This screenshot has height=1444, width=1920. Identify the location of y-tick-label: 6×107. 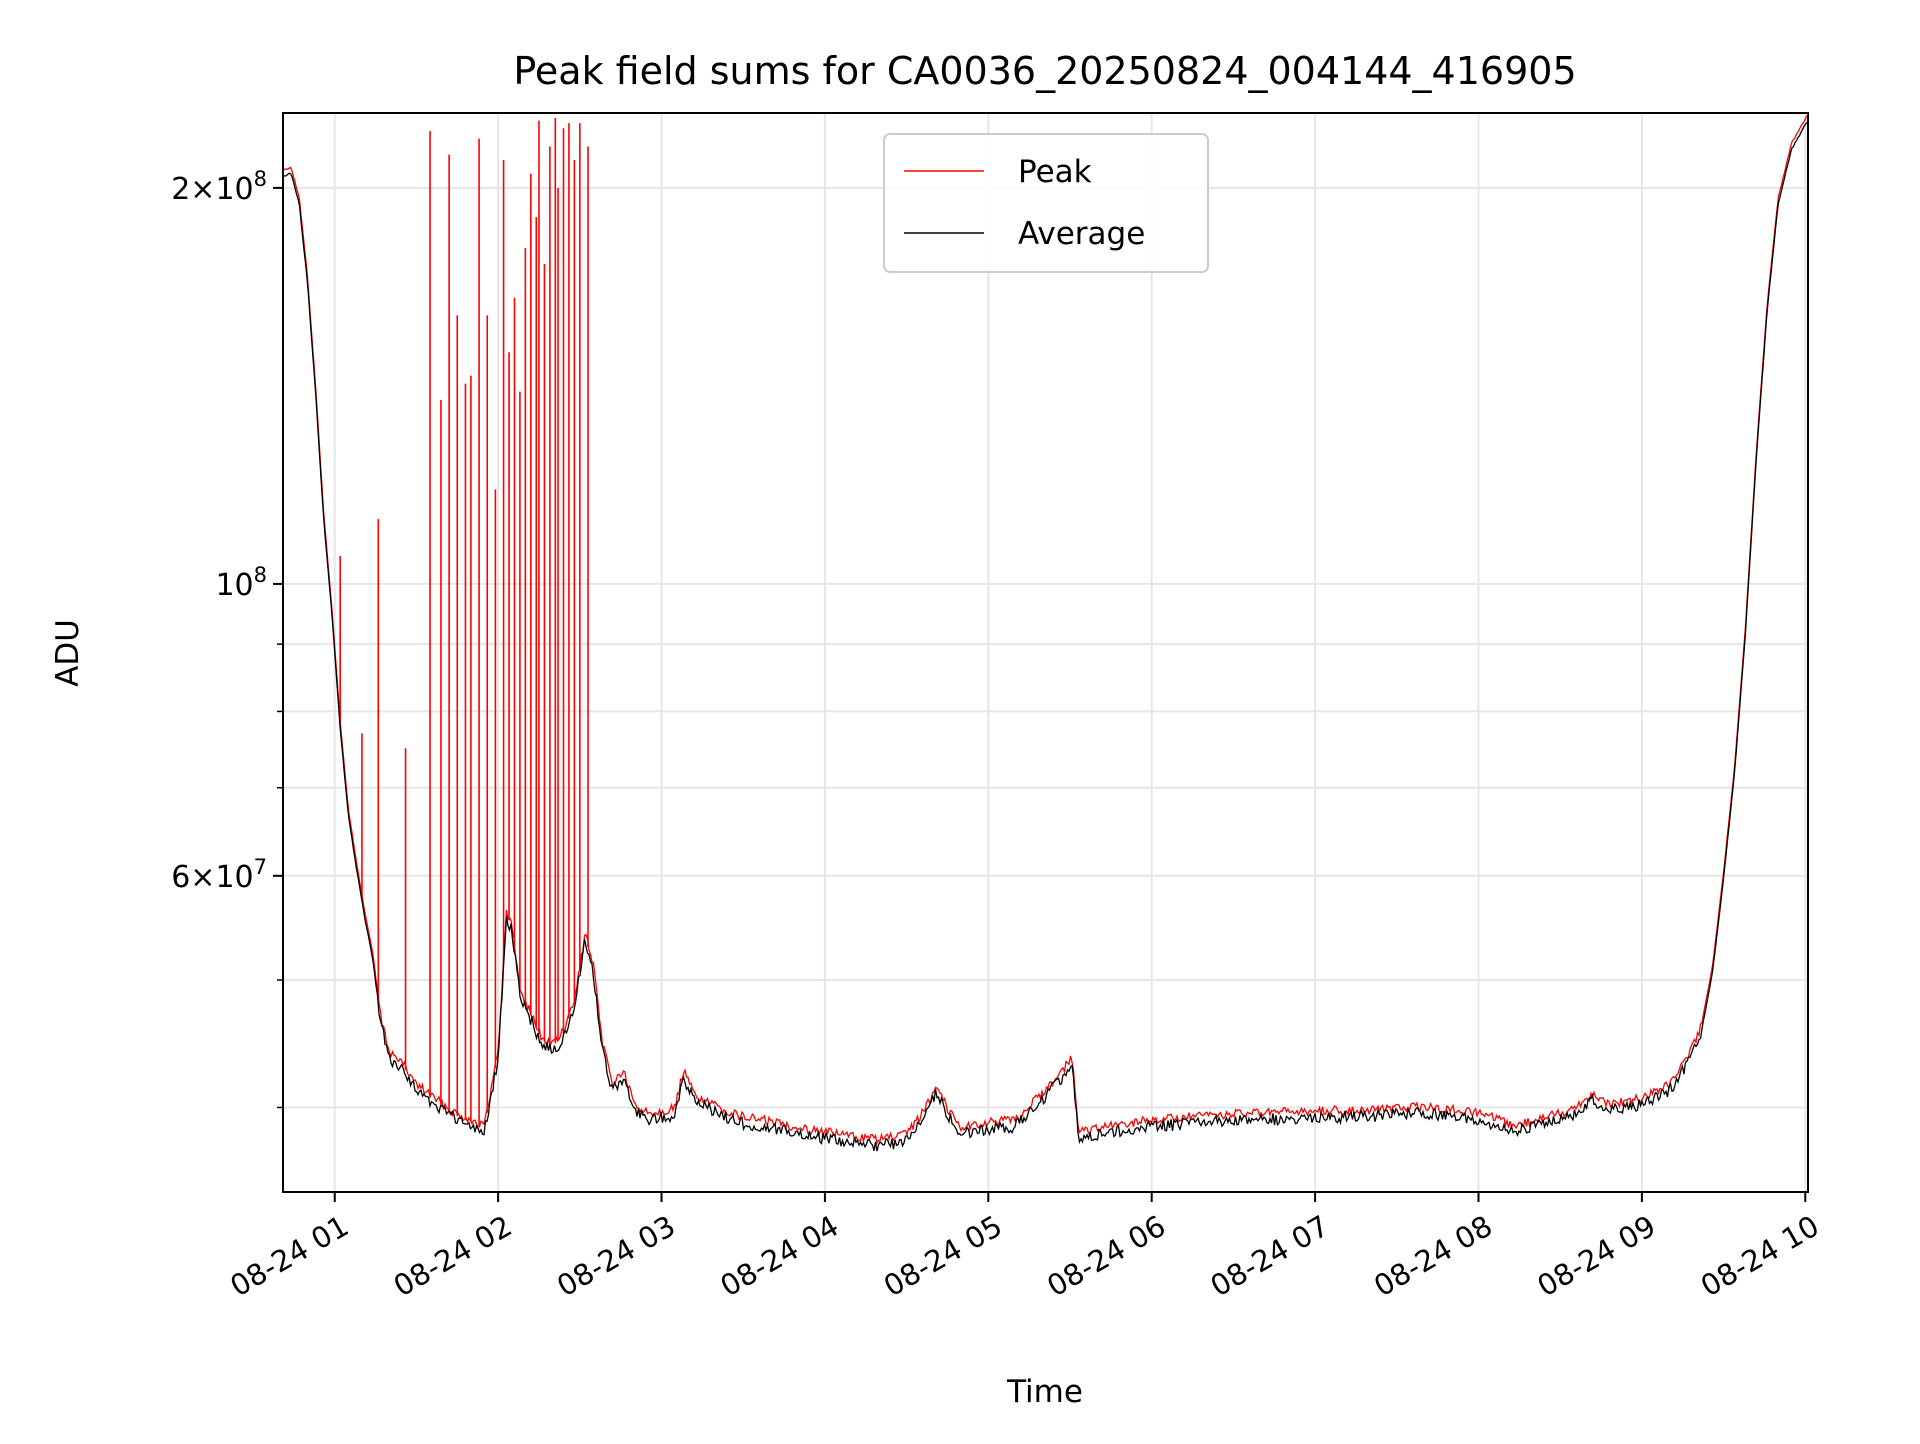
(219, 875).